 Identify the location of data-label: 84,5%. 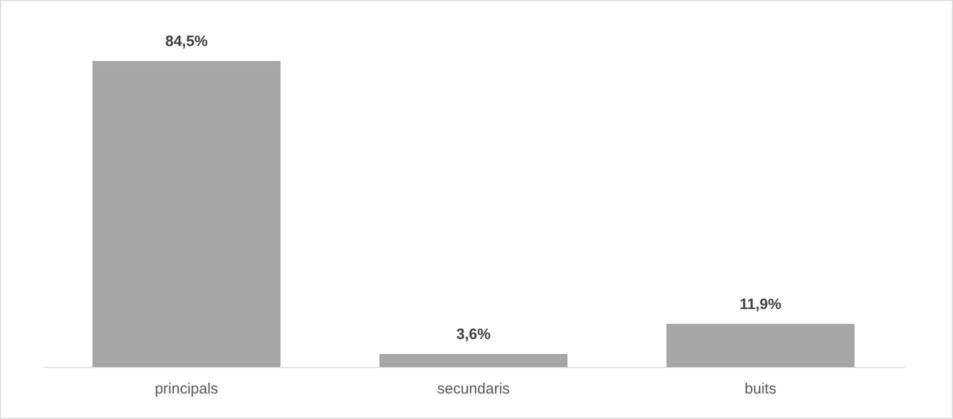
(186, 41).